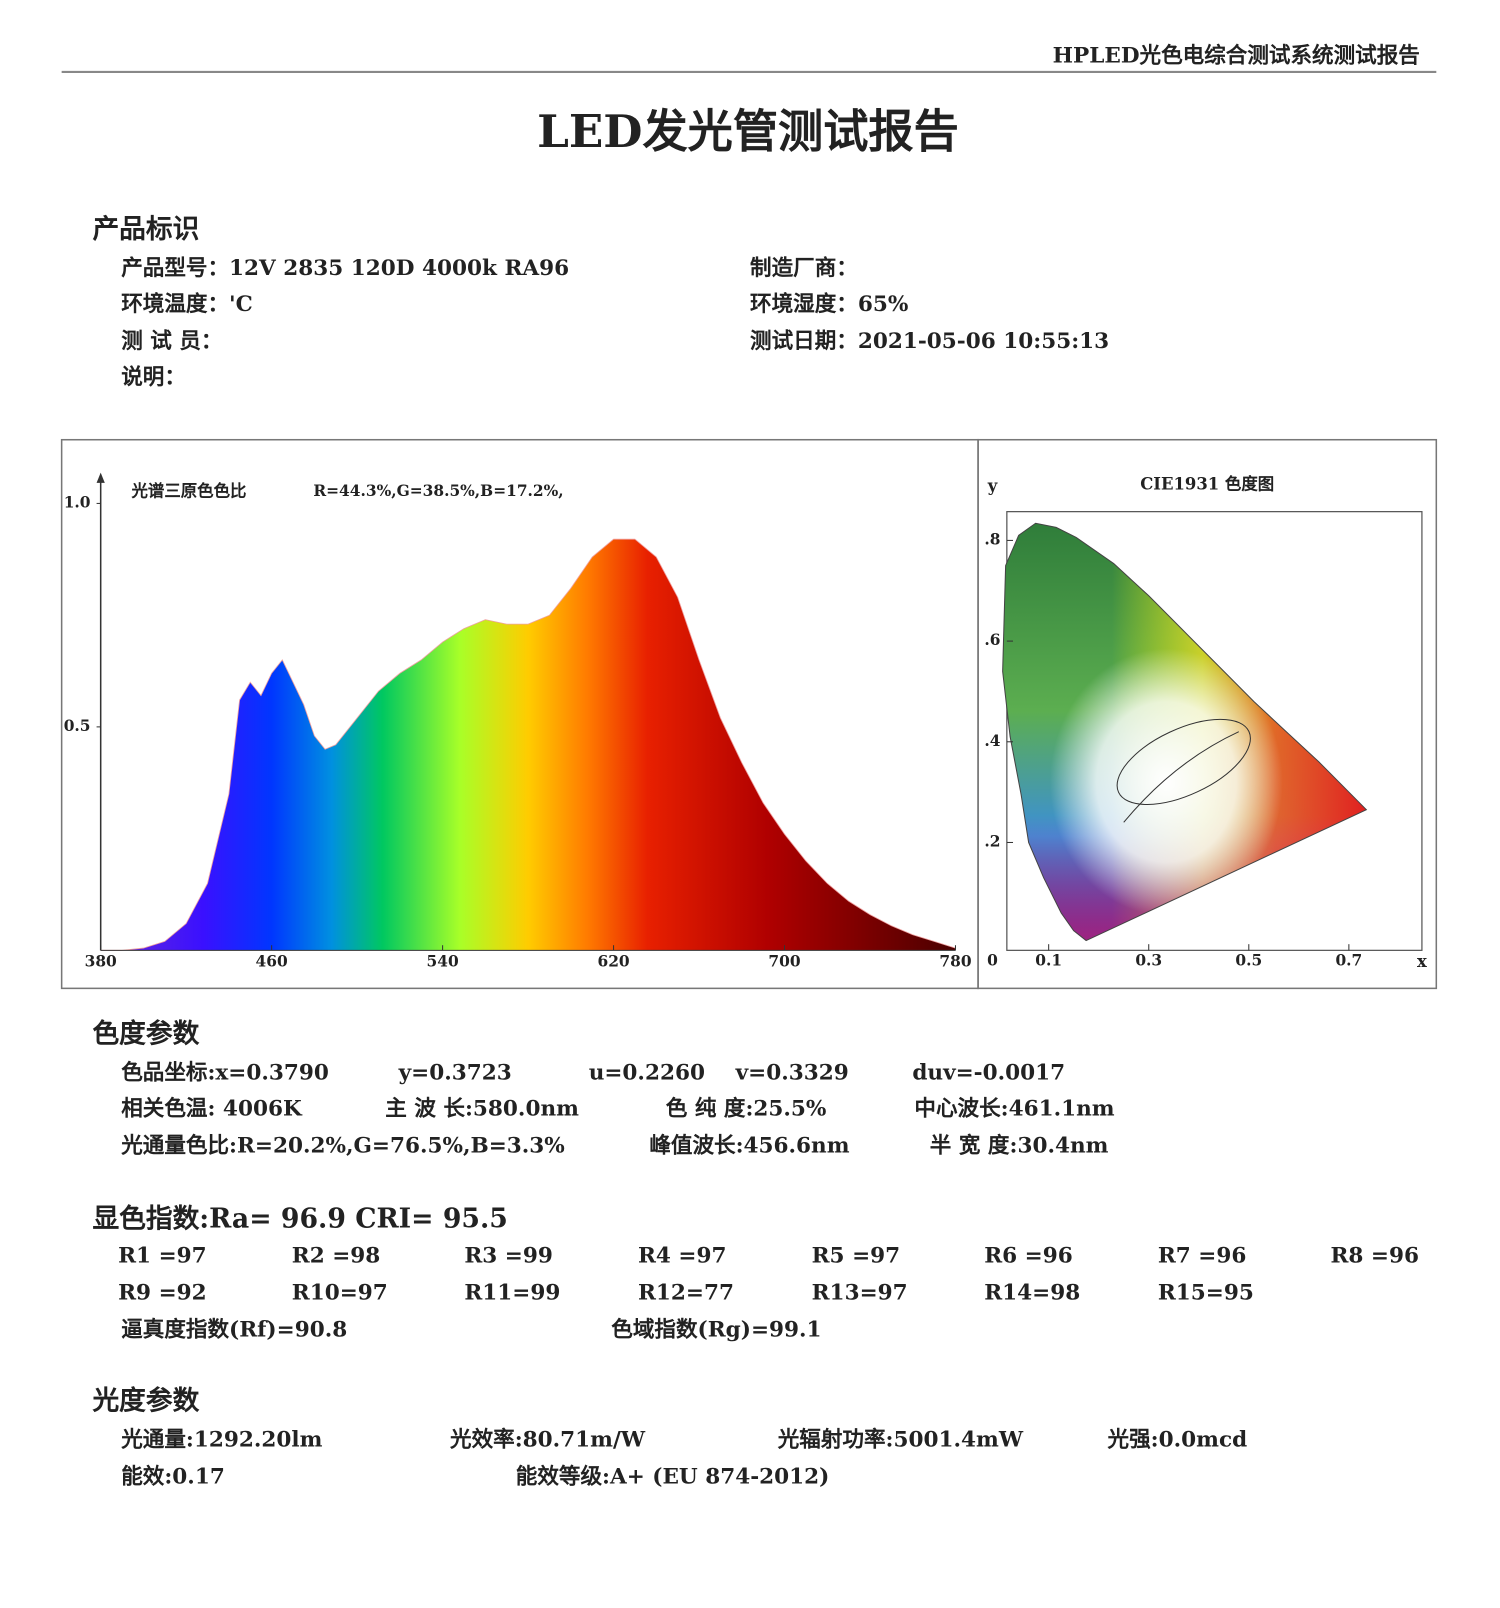  What do you see at coordinates (1422, 961) in the screenshot?
I see `cie-x-label: x` at bounding box center [1422, 961].